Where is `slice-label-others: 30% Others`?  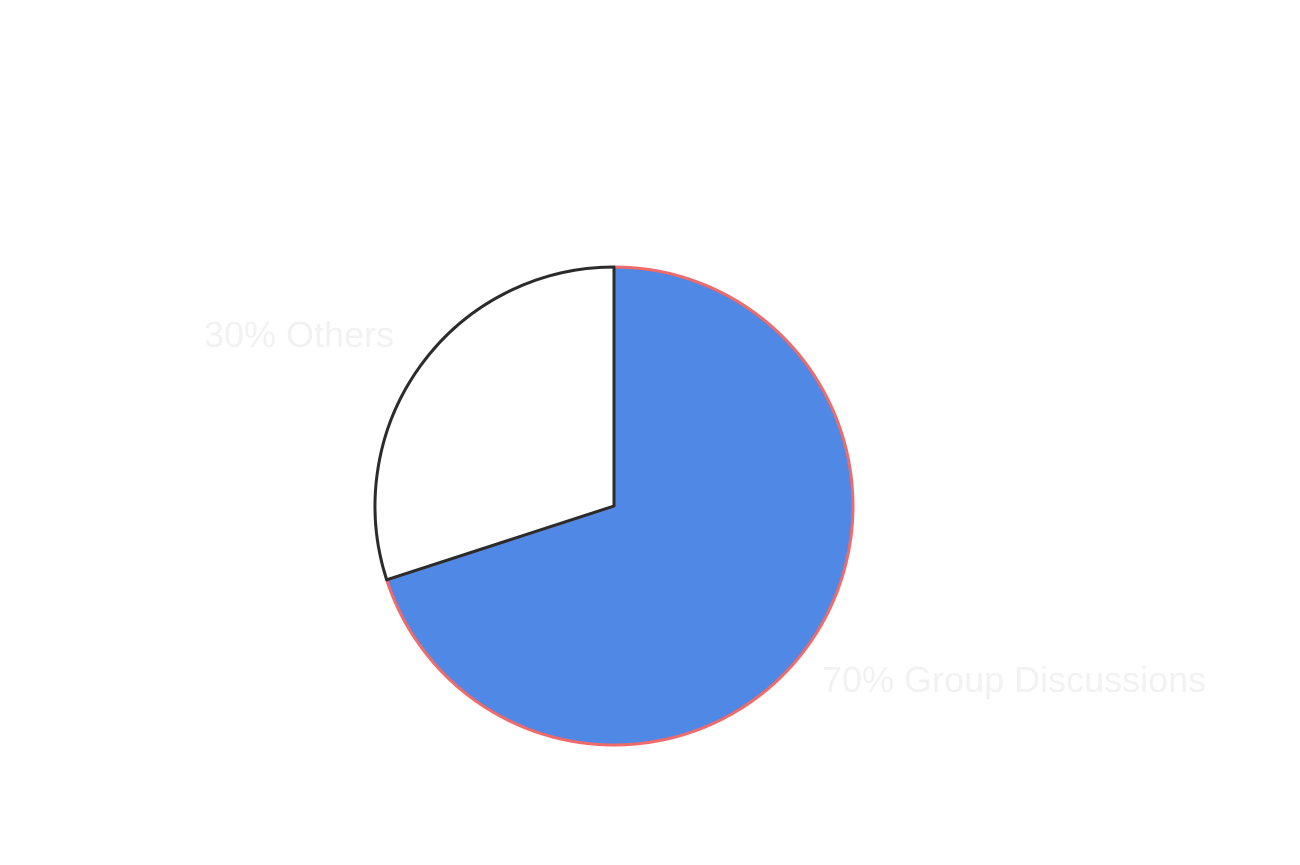 slice-label-others: 30% Others is located at coordinates (299, 334).